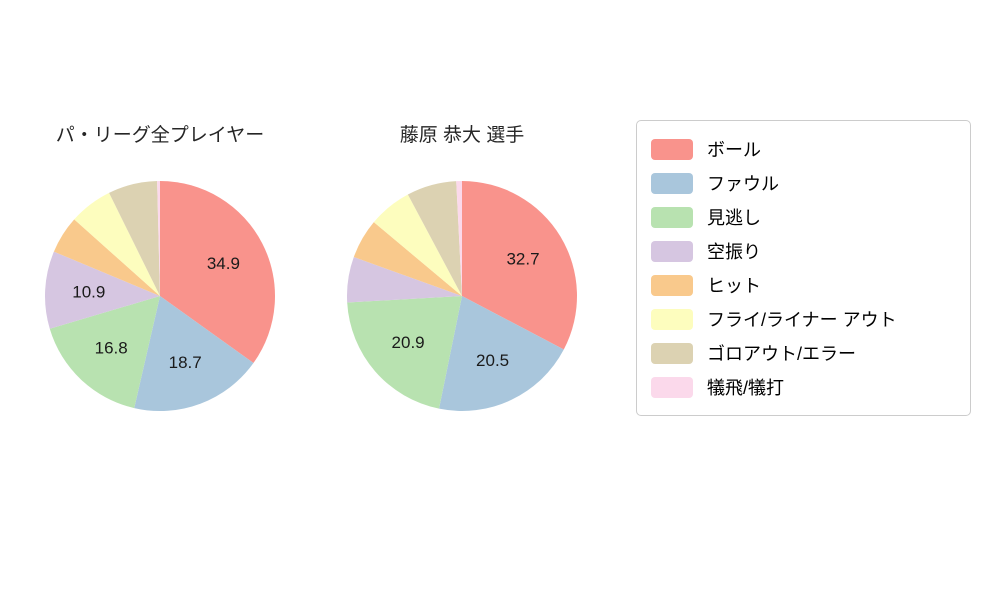  Describe the element at coordinates (672, 387) in the screenshot. I see `legend-swatch-sacrifice` at that location.